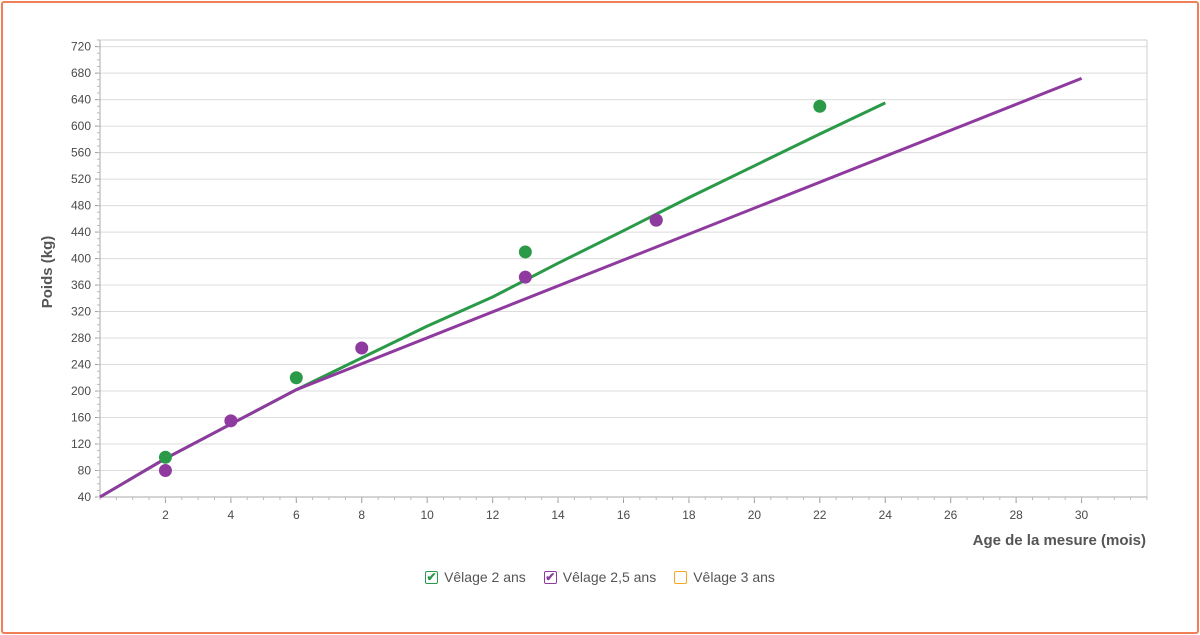  What do you see at coordinates (81, 47) in the screenshot?
I see `y-tick-label: 720` at bounding box center [81, 47].